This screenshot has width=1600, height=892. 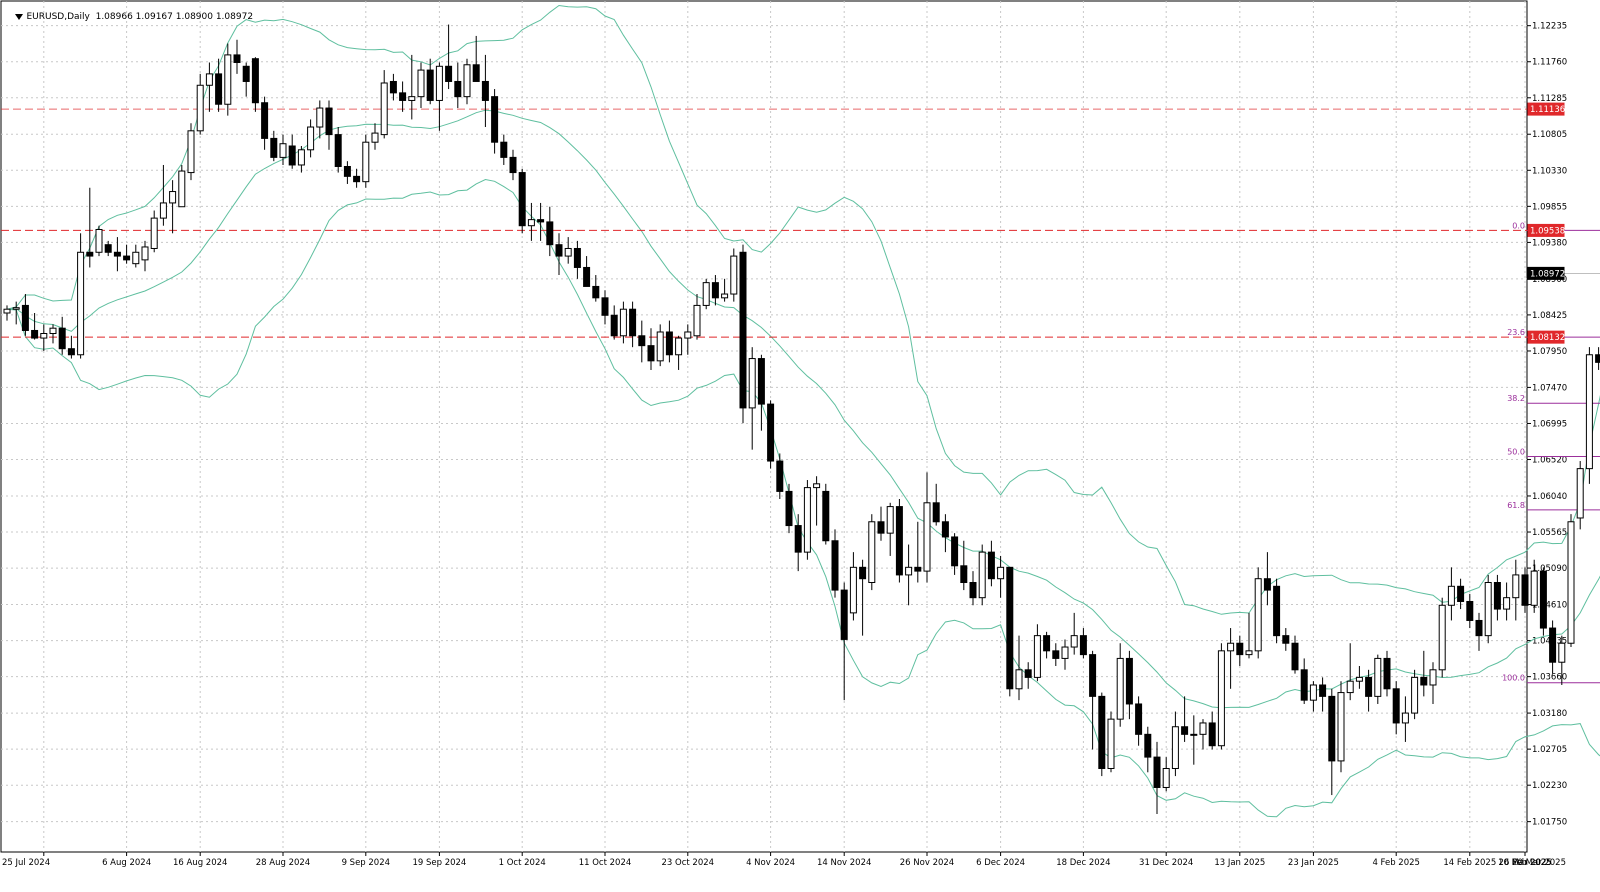 I want to click on hline-price-label: 1.08132, so click(x=1547, y=338).